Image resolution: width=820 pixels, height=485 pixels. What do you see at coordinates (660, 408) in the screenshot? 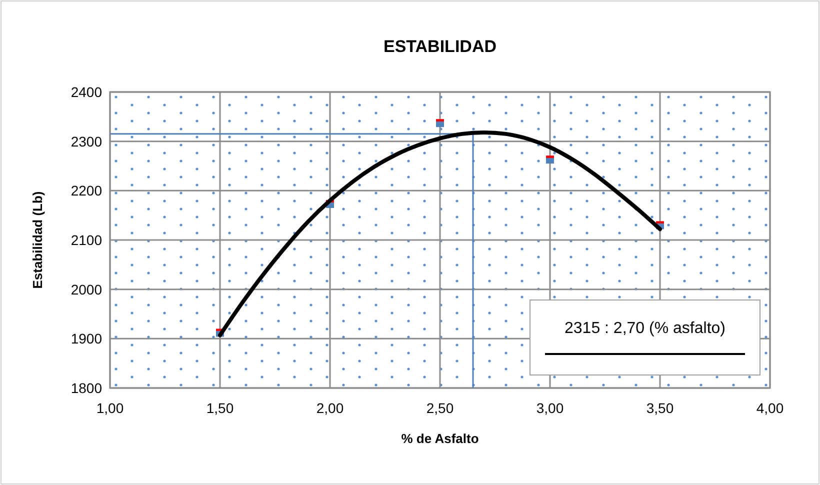
I see `x-tick-label: 3,50` at bounding box center [660, 408].